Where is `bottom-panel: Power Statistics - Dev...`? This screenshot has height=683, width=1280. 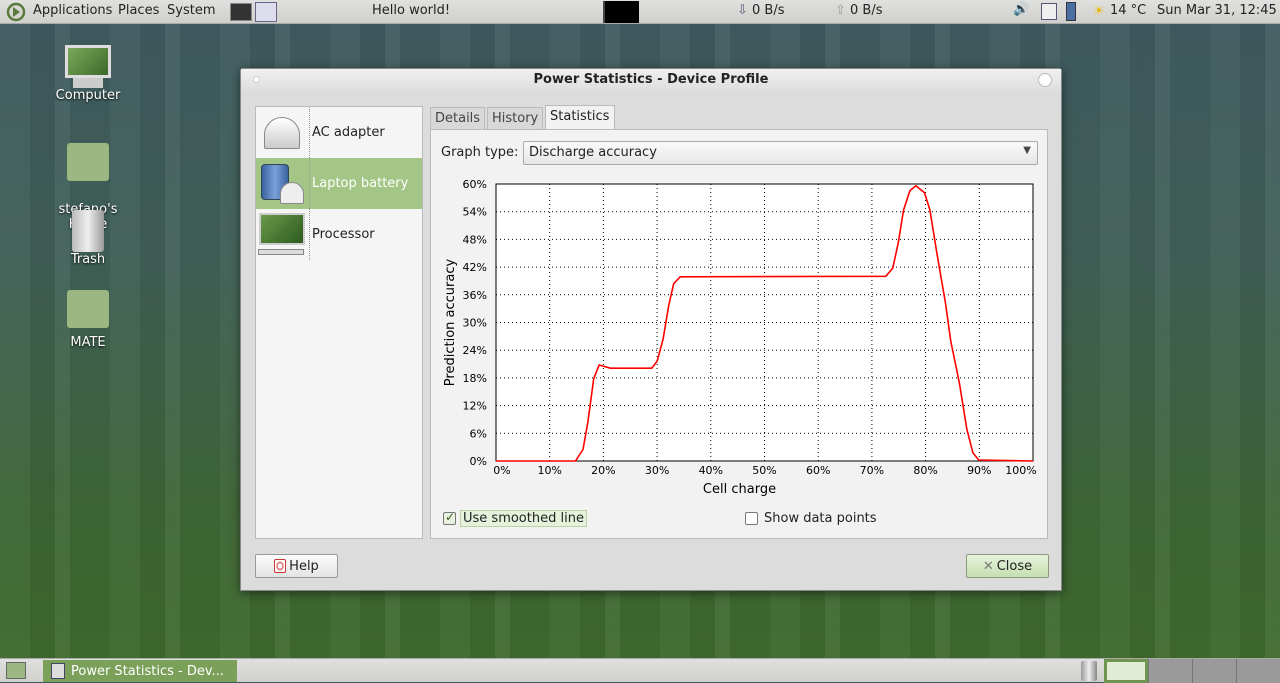 bottom-panel: Power Statistics - Dev... is located at coordinates (640, 670).